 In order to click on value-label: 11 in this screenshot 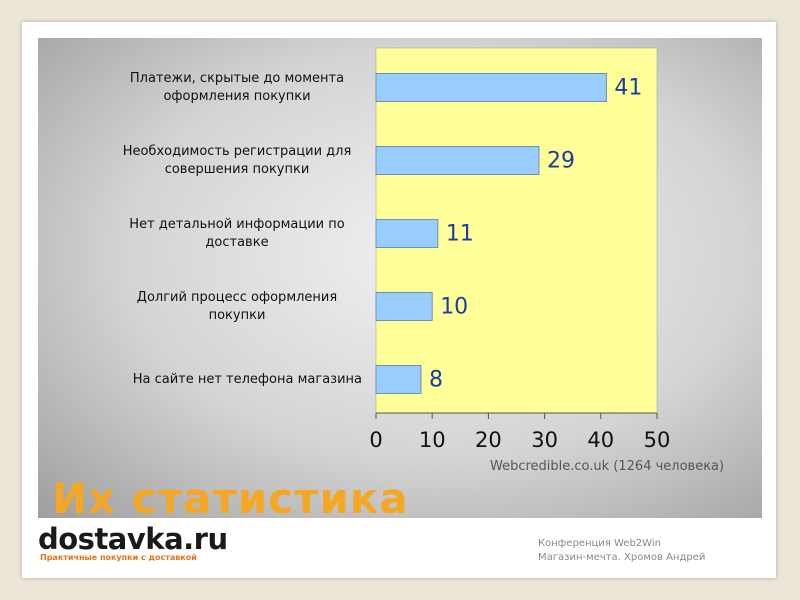, I will do `click(460, 234)`.